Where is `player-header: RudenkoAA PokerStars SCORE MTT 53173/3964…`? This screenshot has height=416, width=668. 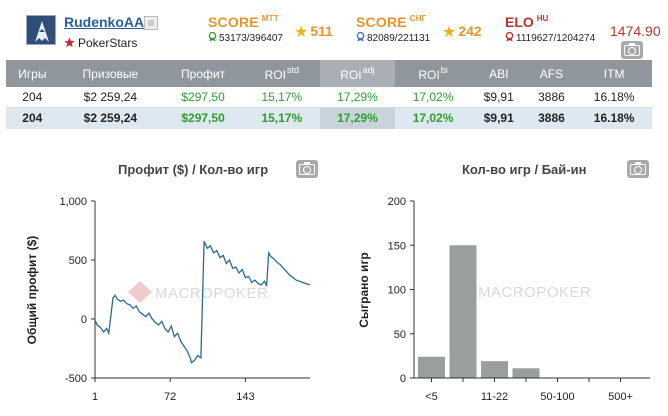 player-header: RudenkoAA PokerStars SCORE MTT 53173/3964… is located at coordinates (334, 30).